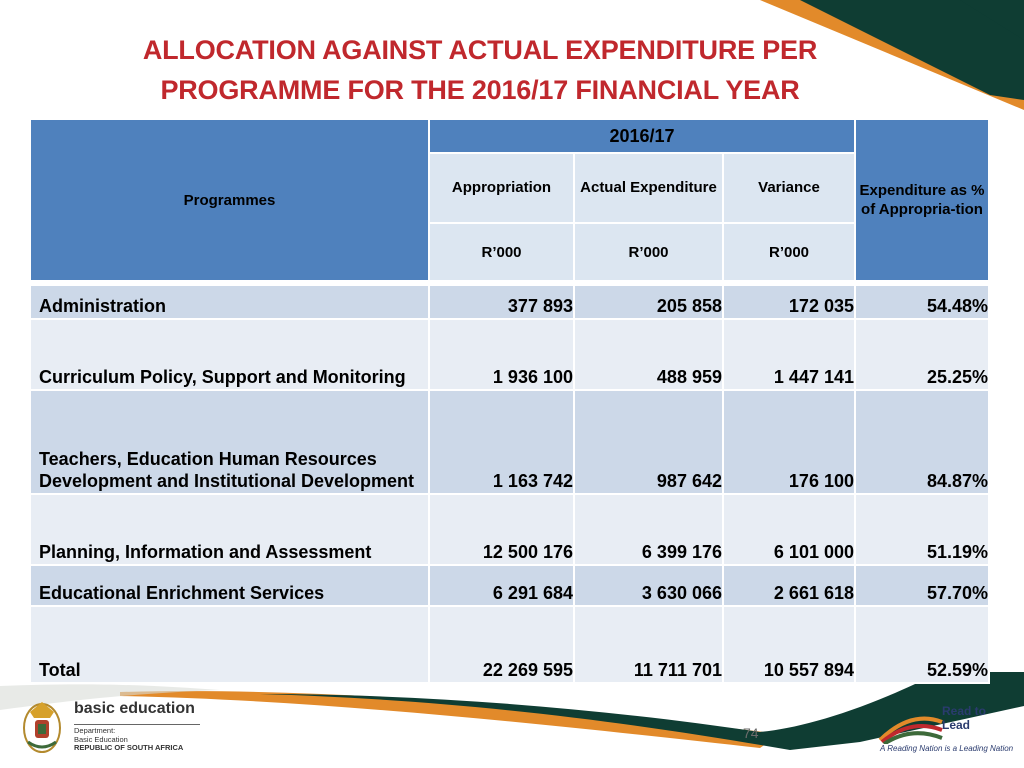 This screenshot has height=768, width=1024. Describe the element at coordinates (134, 708) in the screenshot. I see `logo-name: basic education` at that location.